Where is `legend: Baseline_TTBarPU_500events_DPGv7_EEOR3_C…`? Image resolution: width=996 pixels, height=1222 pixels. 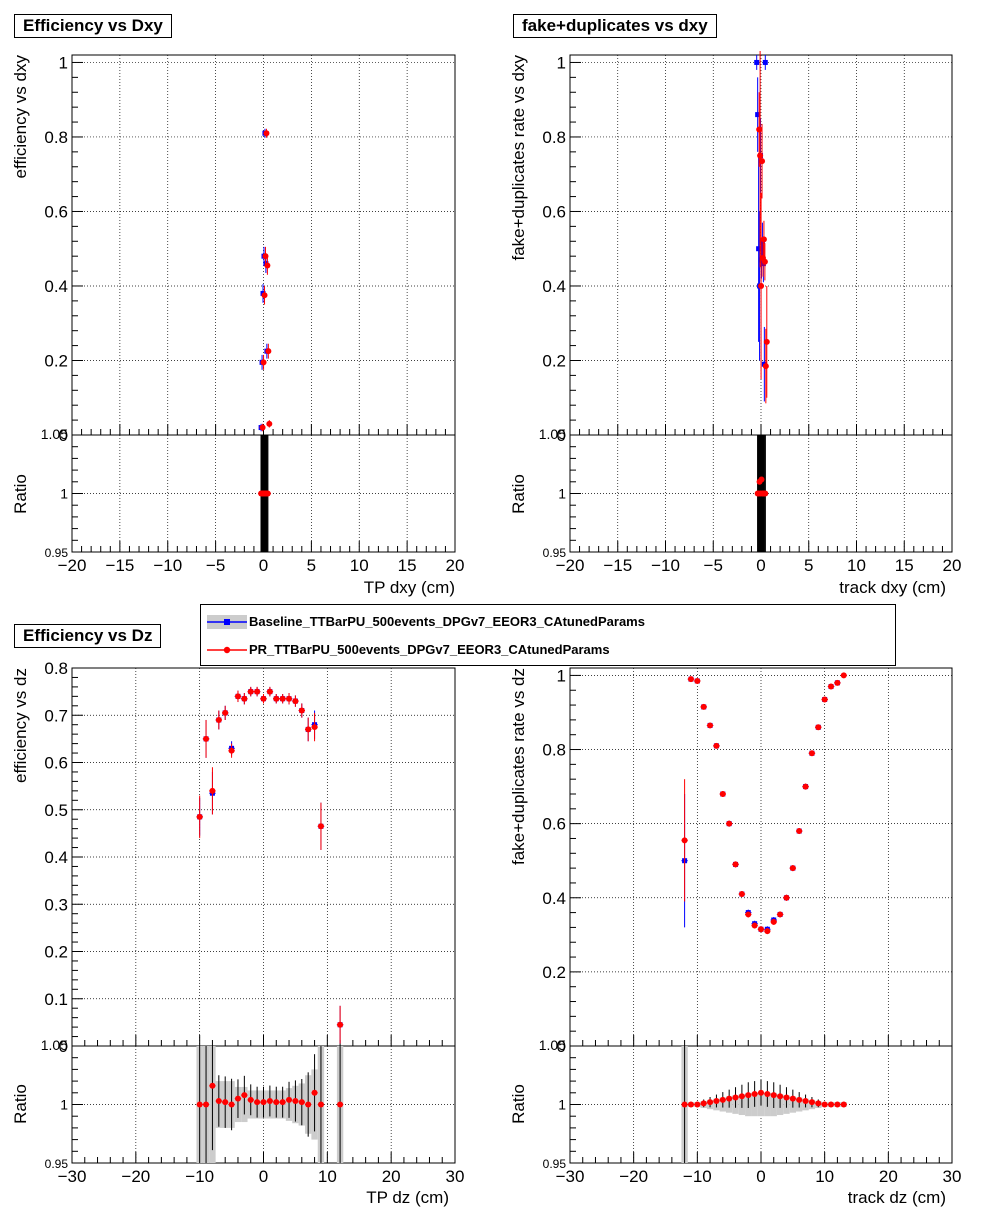
legend: Baseline_TTBarPU_500events_DPGv7_EEOR3_C… is located at coordinates (548, 635).